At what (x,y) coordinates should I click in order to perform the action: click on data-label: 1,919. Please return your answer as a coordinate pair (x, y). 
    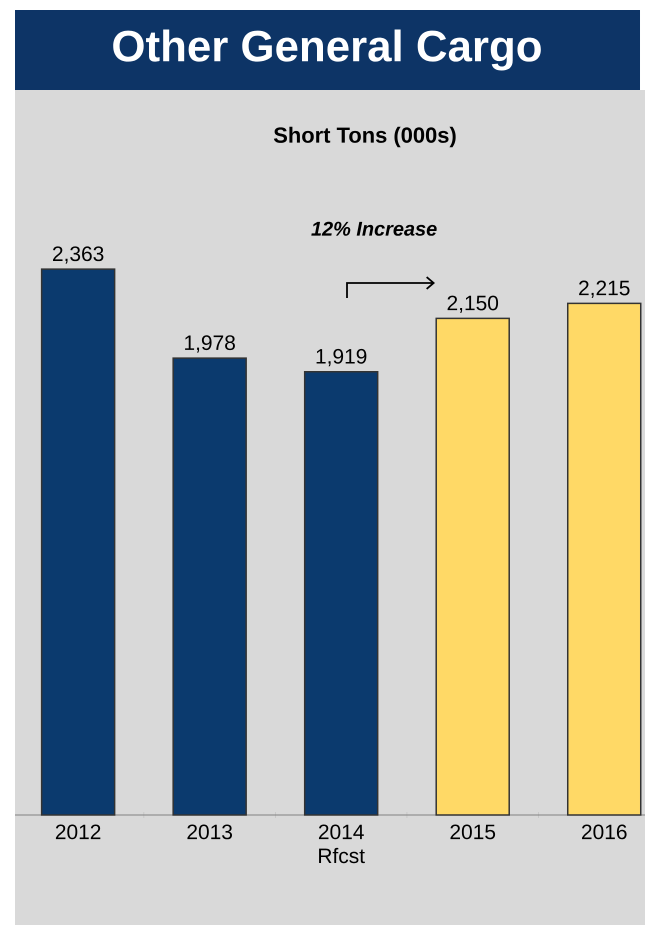
    Looking at the image, I should click on (341, 357).